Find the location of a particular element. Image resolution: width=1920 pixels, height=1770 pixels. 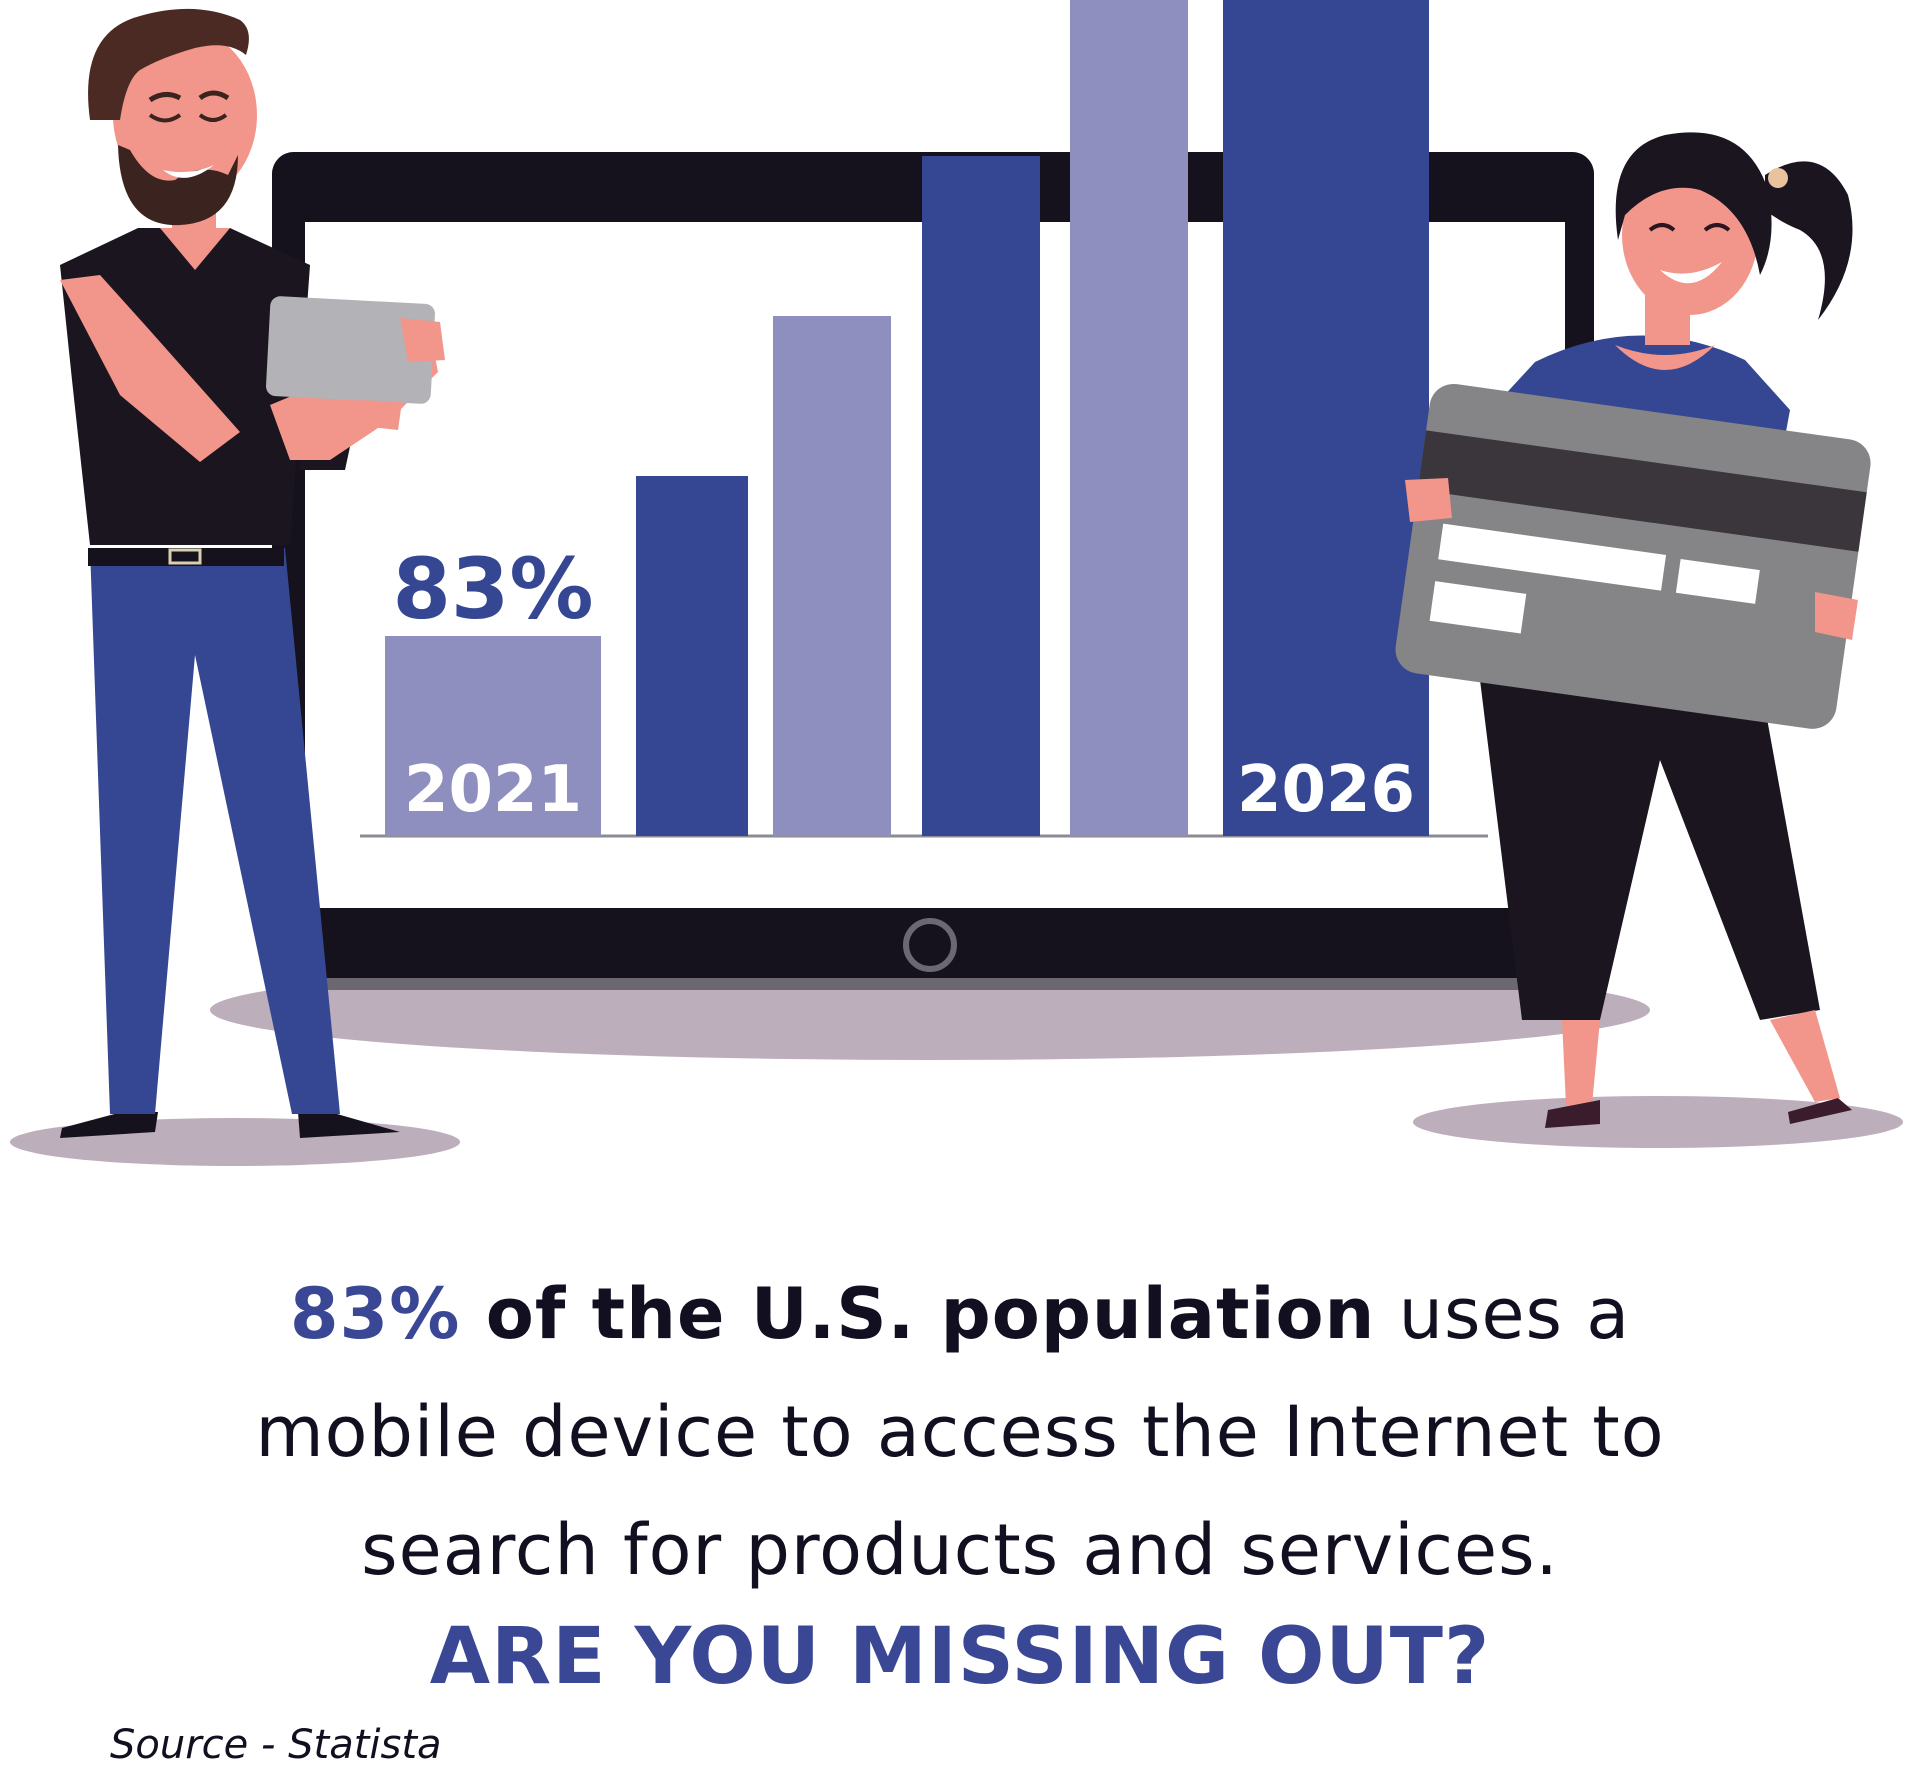

value-label-2021: 83% is located at coordinates (492, 589).